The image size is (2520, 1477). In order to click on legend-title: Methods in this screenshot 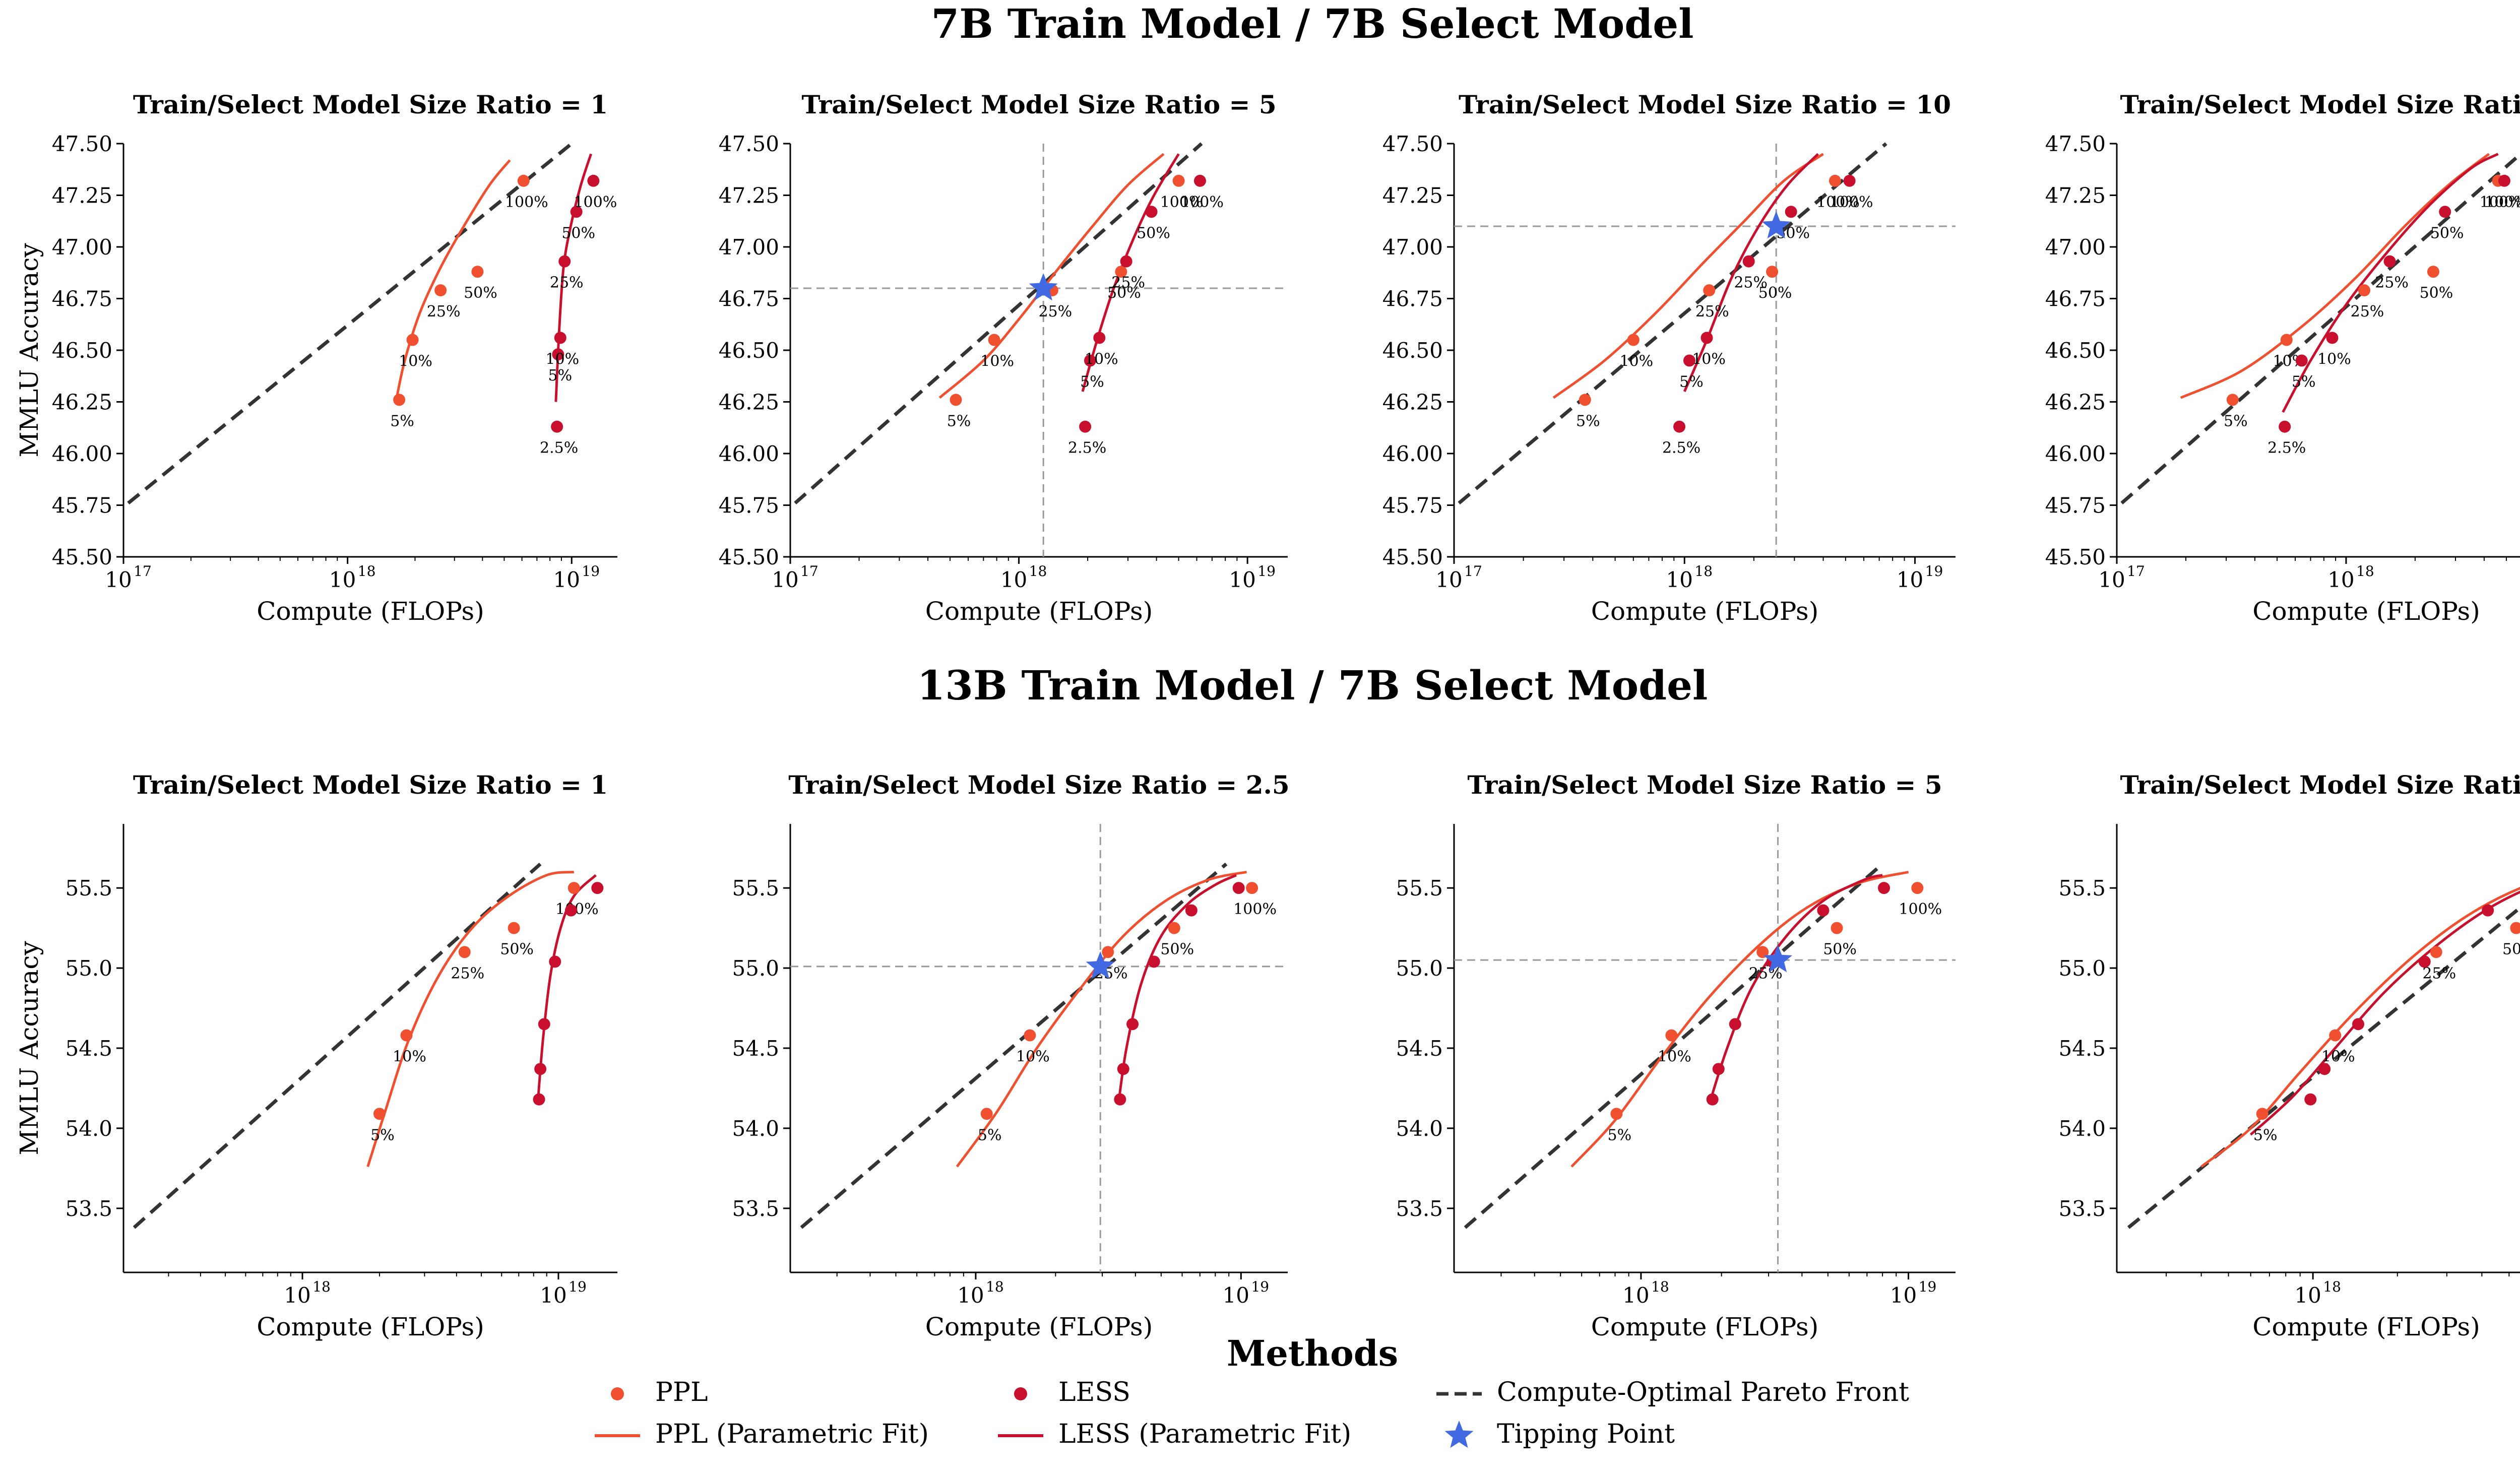, I will do `click(1312, 1353)`.